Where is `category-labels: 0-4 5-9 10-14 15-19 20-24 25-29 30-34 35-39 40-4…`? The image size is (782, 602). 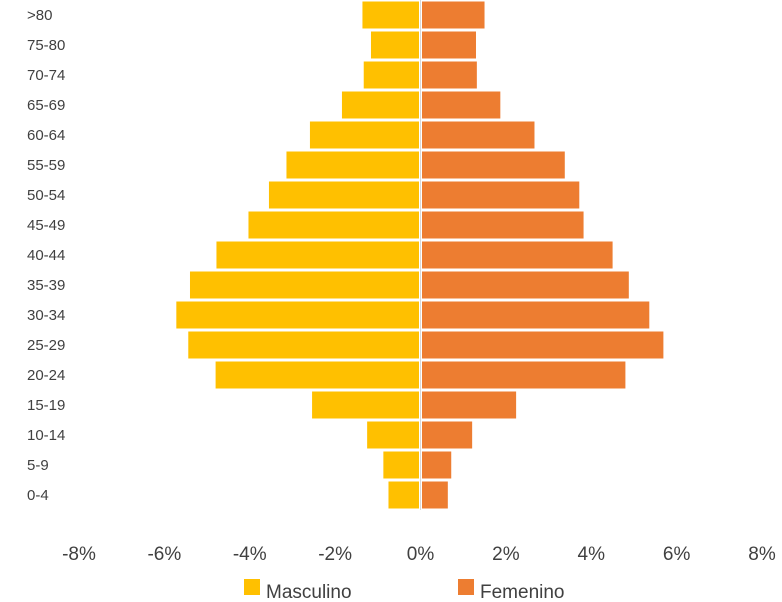 category-labels: 0-4 5-9 10-14 15-19 20-24 25-29 30-34 35-39 40-4… is located at coordinates (46, 255).